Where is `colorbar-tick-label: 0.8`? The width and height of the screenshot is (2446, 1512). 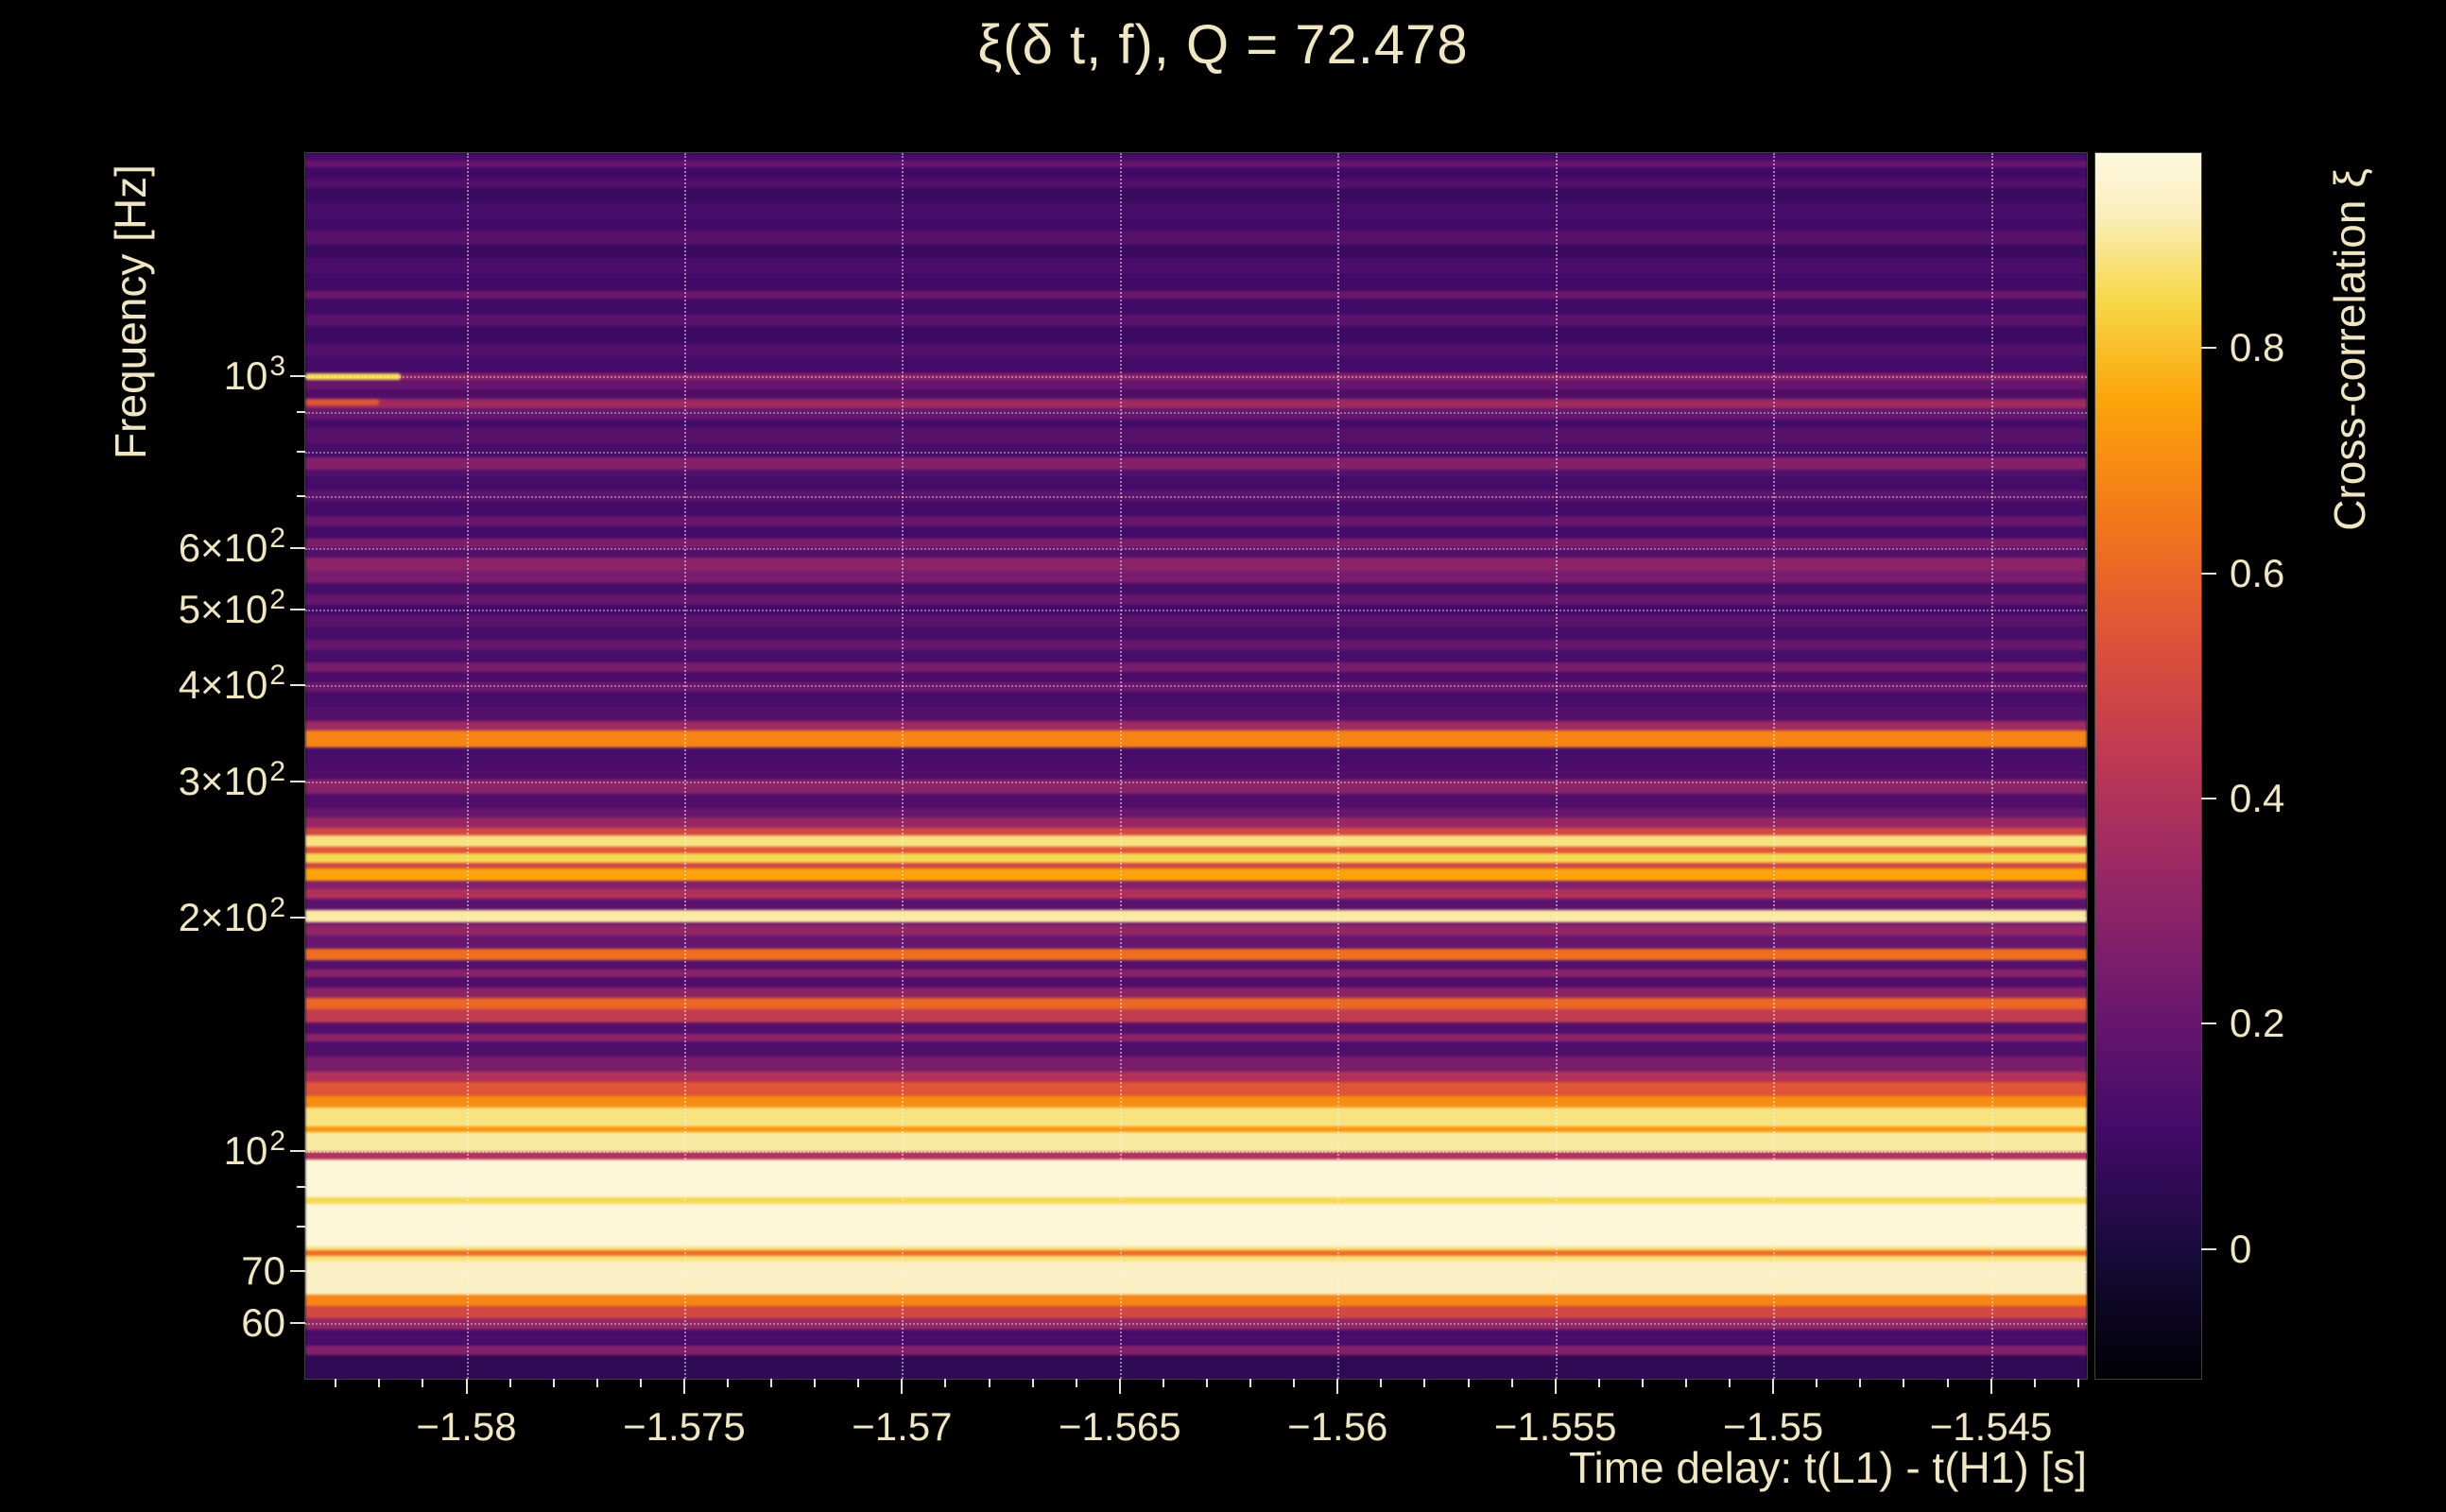
colorbar-tick-label: 0.8 is located at coordinates (2257, 347).